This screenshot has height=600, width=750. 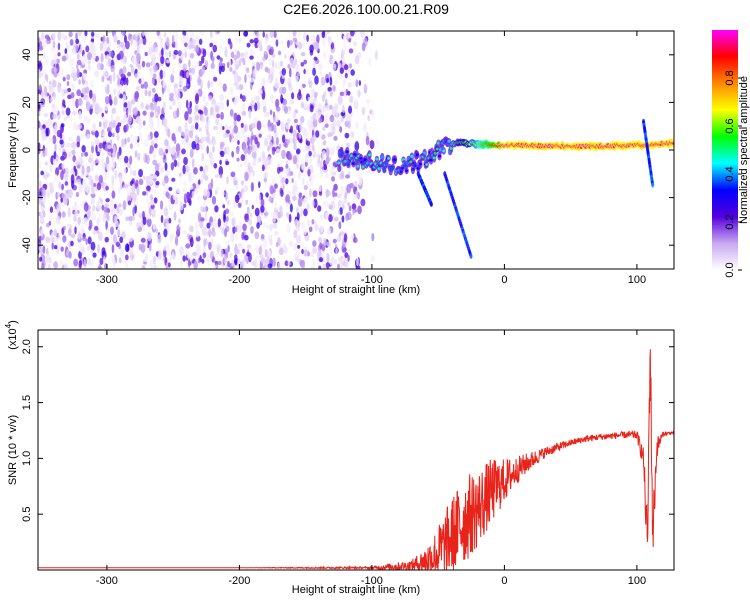 I want to click on x-tick-label: 100, so click(x=637, y=280).